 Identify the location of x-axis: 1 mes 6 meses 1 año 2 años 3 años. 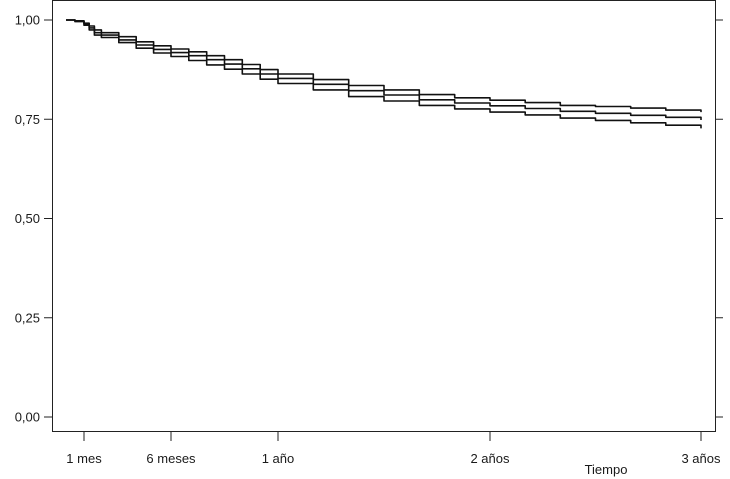
(393, 449).